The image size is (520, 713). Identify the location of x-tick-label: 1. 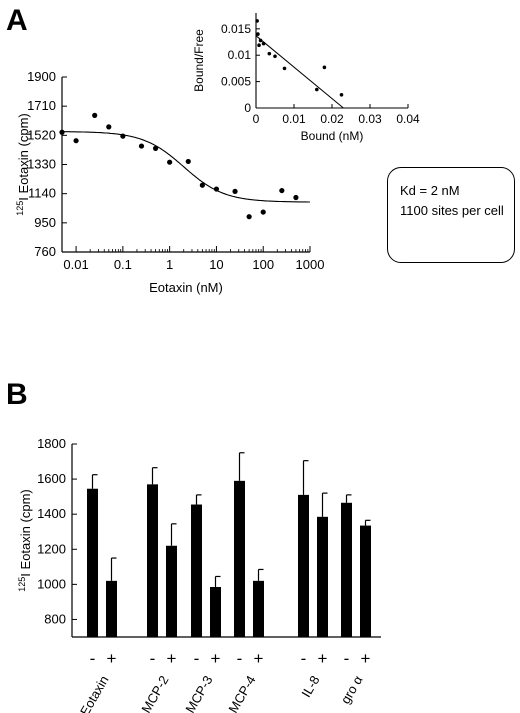
(169, 264).